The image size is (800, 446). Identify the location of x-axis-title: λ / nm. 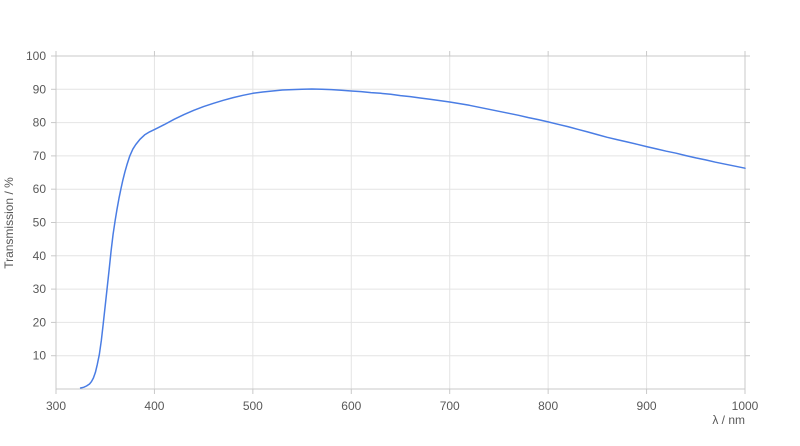
(728, 420).